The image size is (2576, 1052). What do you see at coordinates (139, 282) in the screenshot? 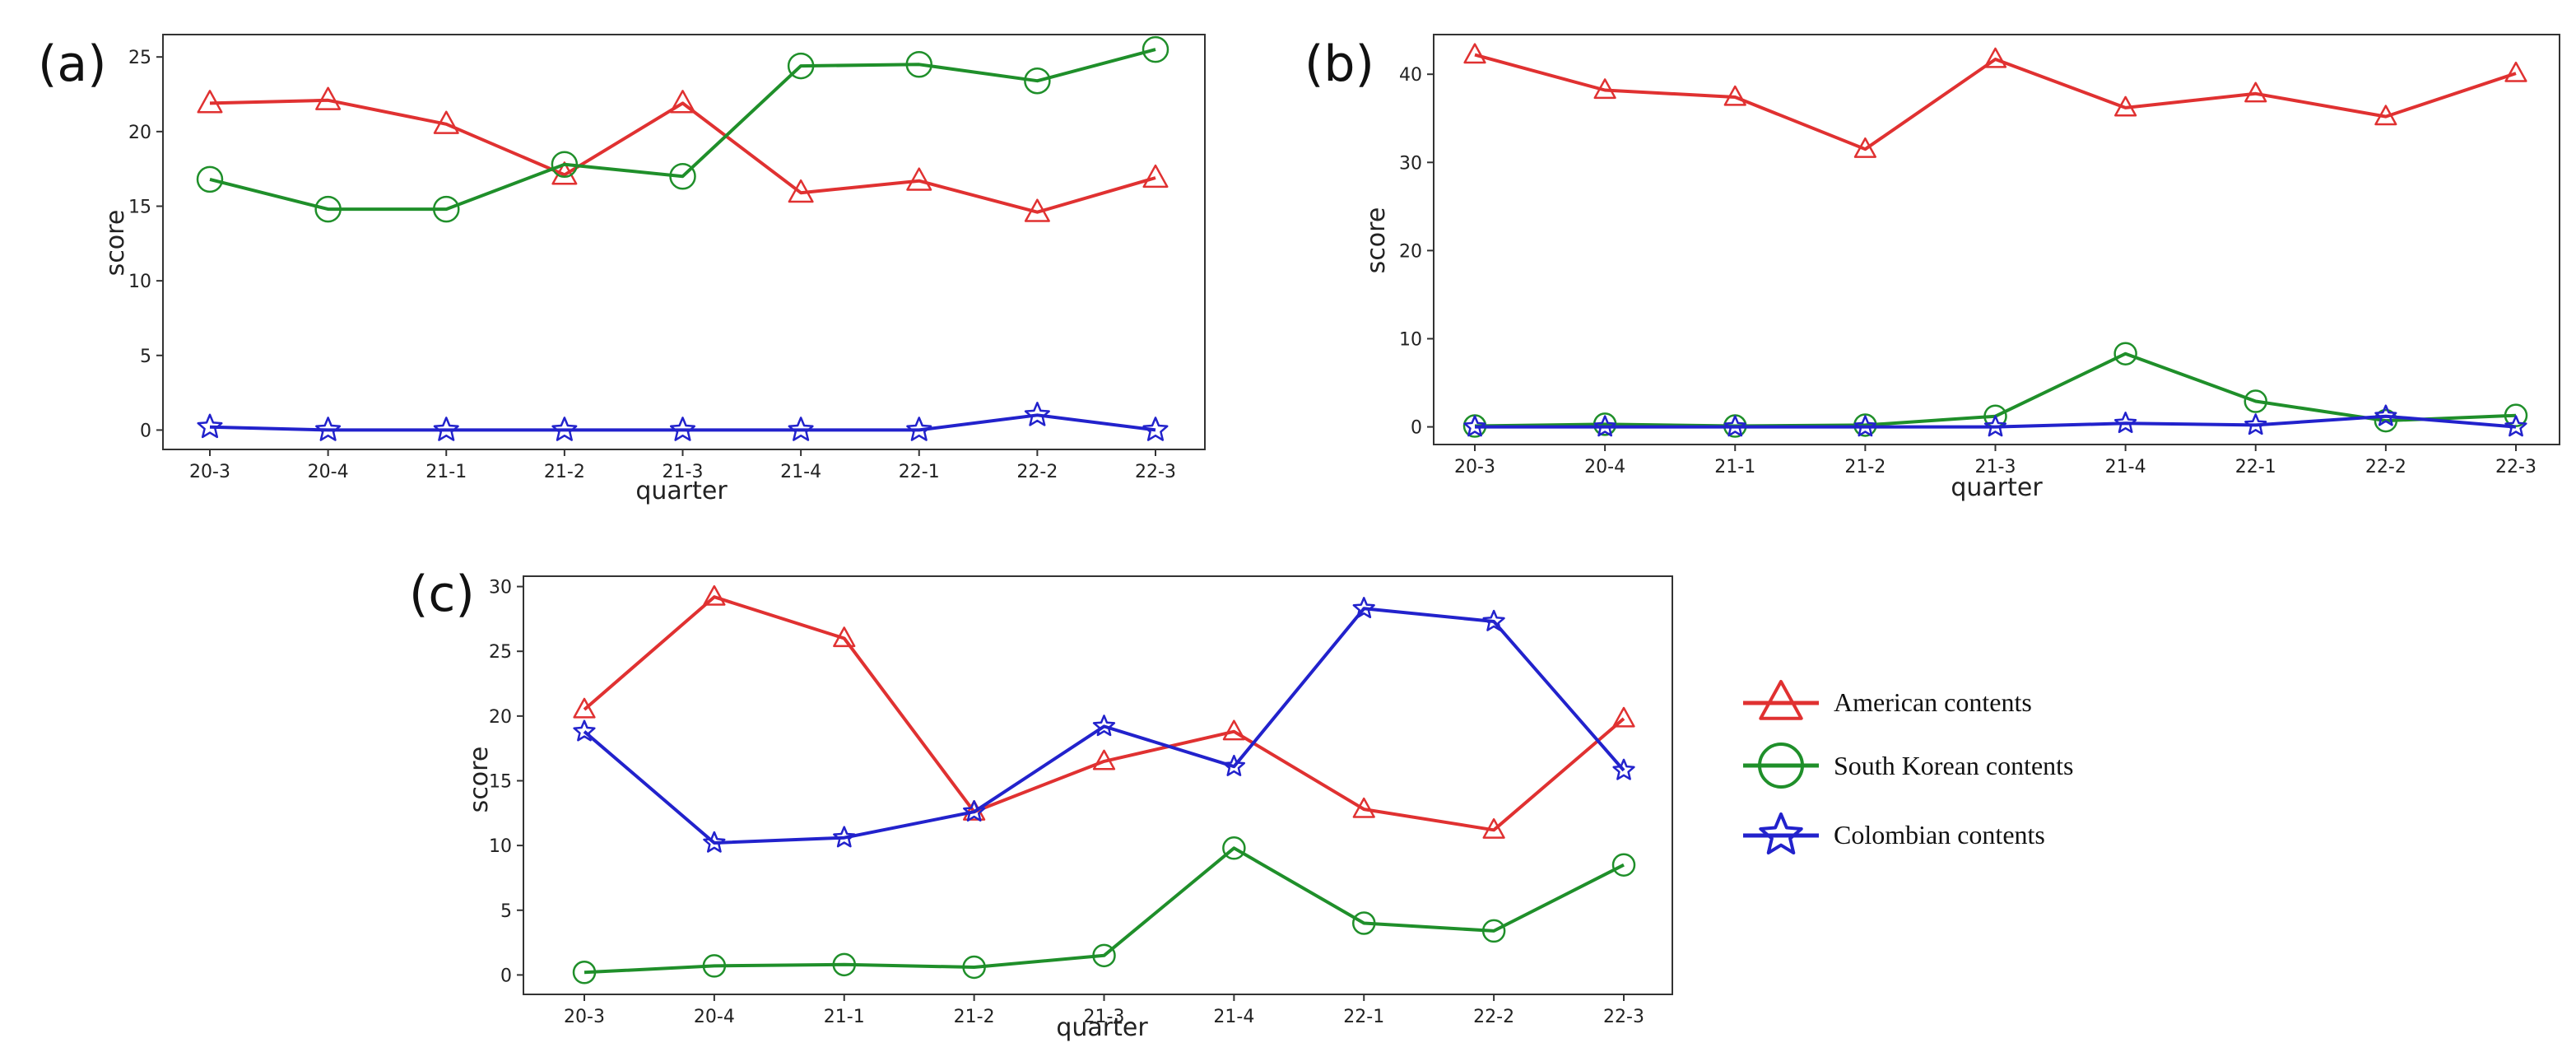
I see `y-tick-label: 10` at bounding box center [139, 282].